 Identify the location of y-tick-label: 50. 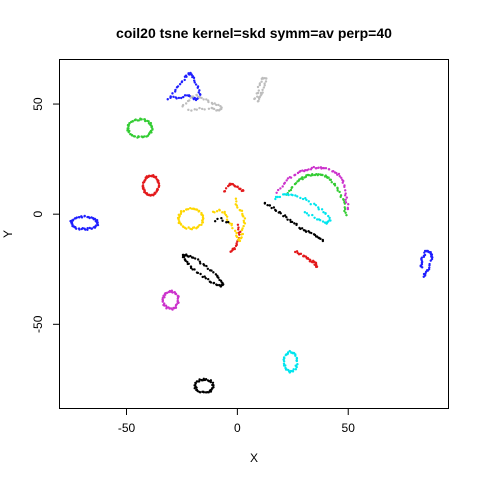
(38, 104).